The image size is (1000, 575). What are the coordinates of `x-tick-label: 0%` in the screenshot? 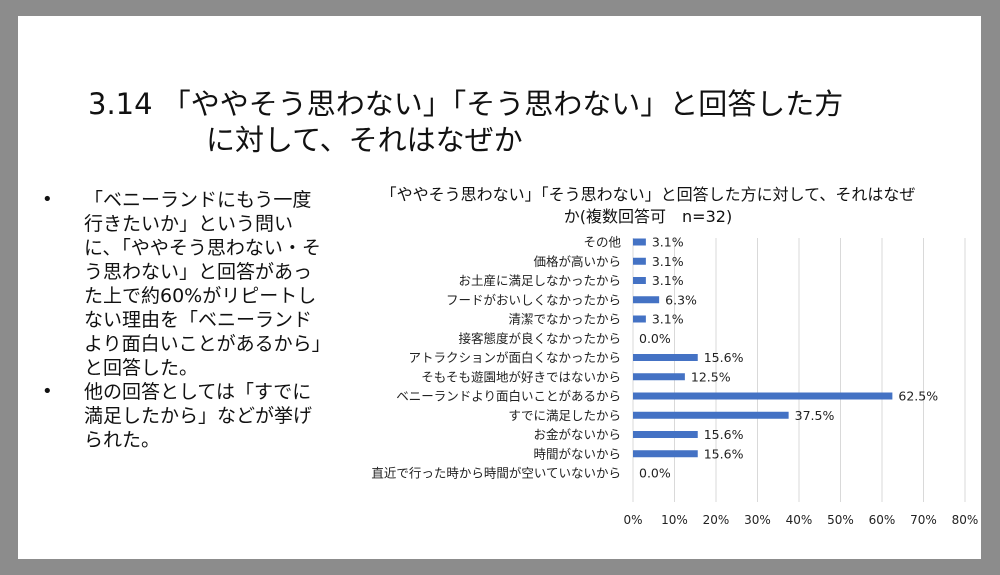 It's located at (632, 520).